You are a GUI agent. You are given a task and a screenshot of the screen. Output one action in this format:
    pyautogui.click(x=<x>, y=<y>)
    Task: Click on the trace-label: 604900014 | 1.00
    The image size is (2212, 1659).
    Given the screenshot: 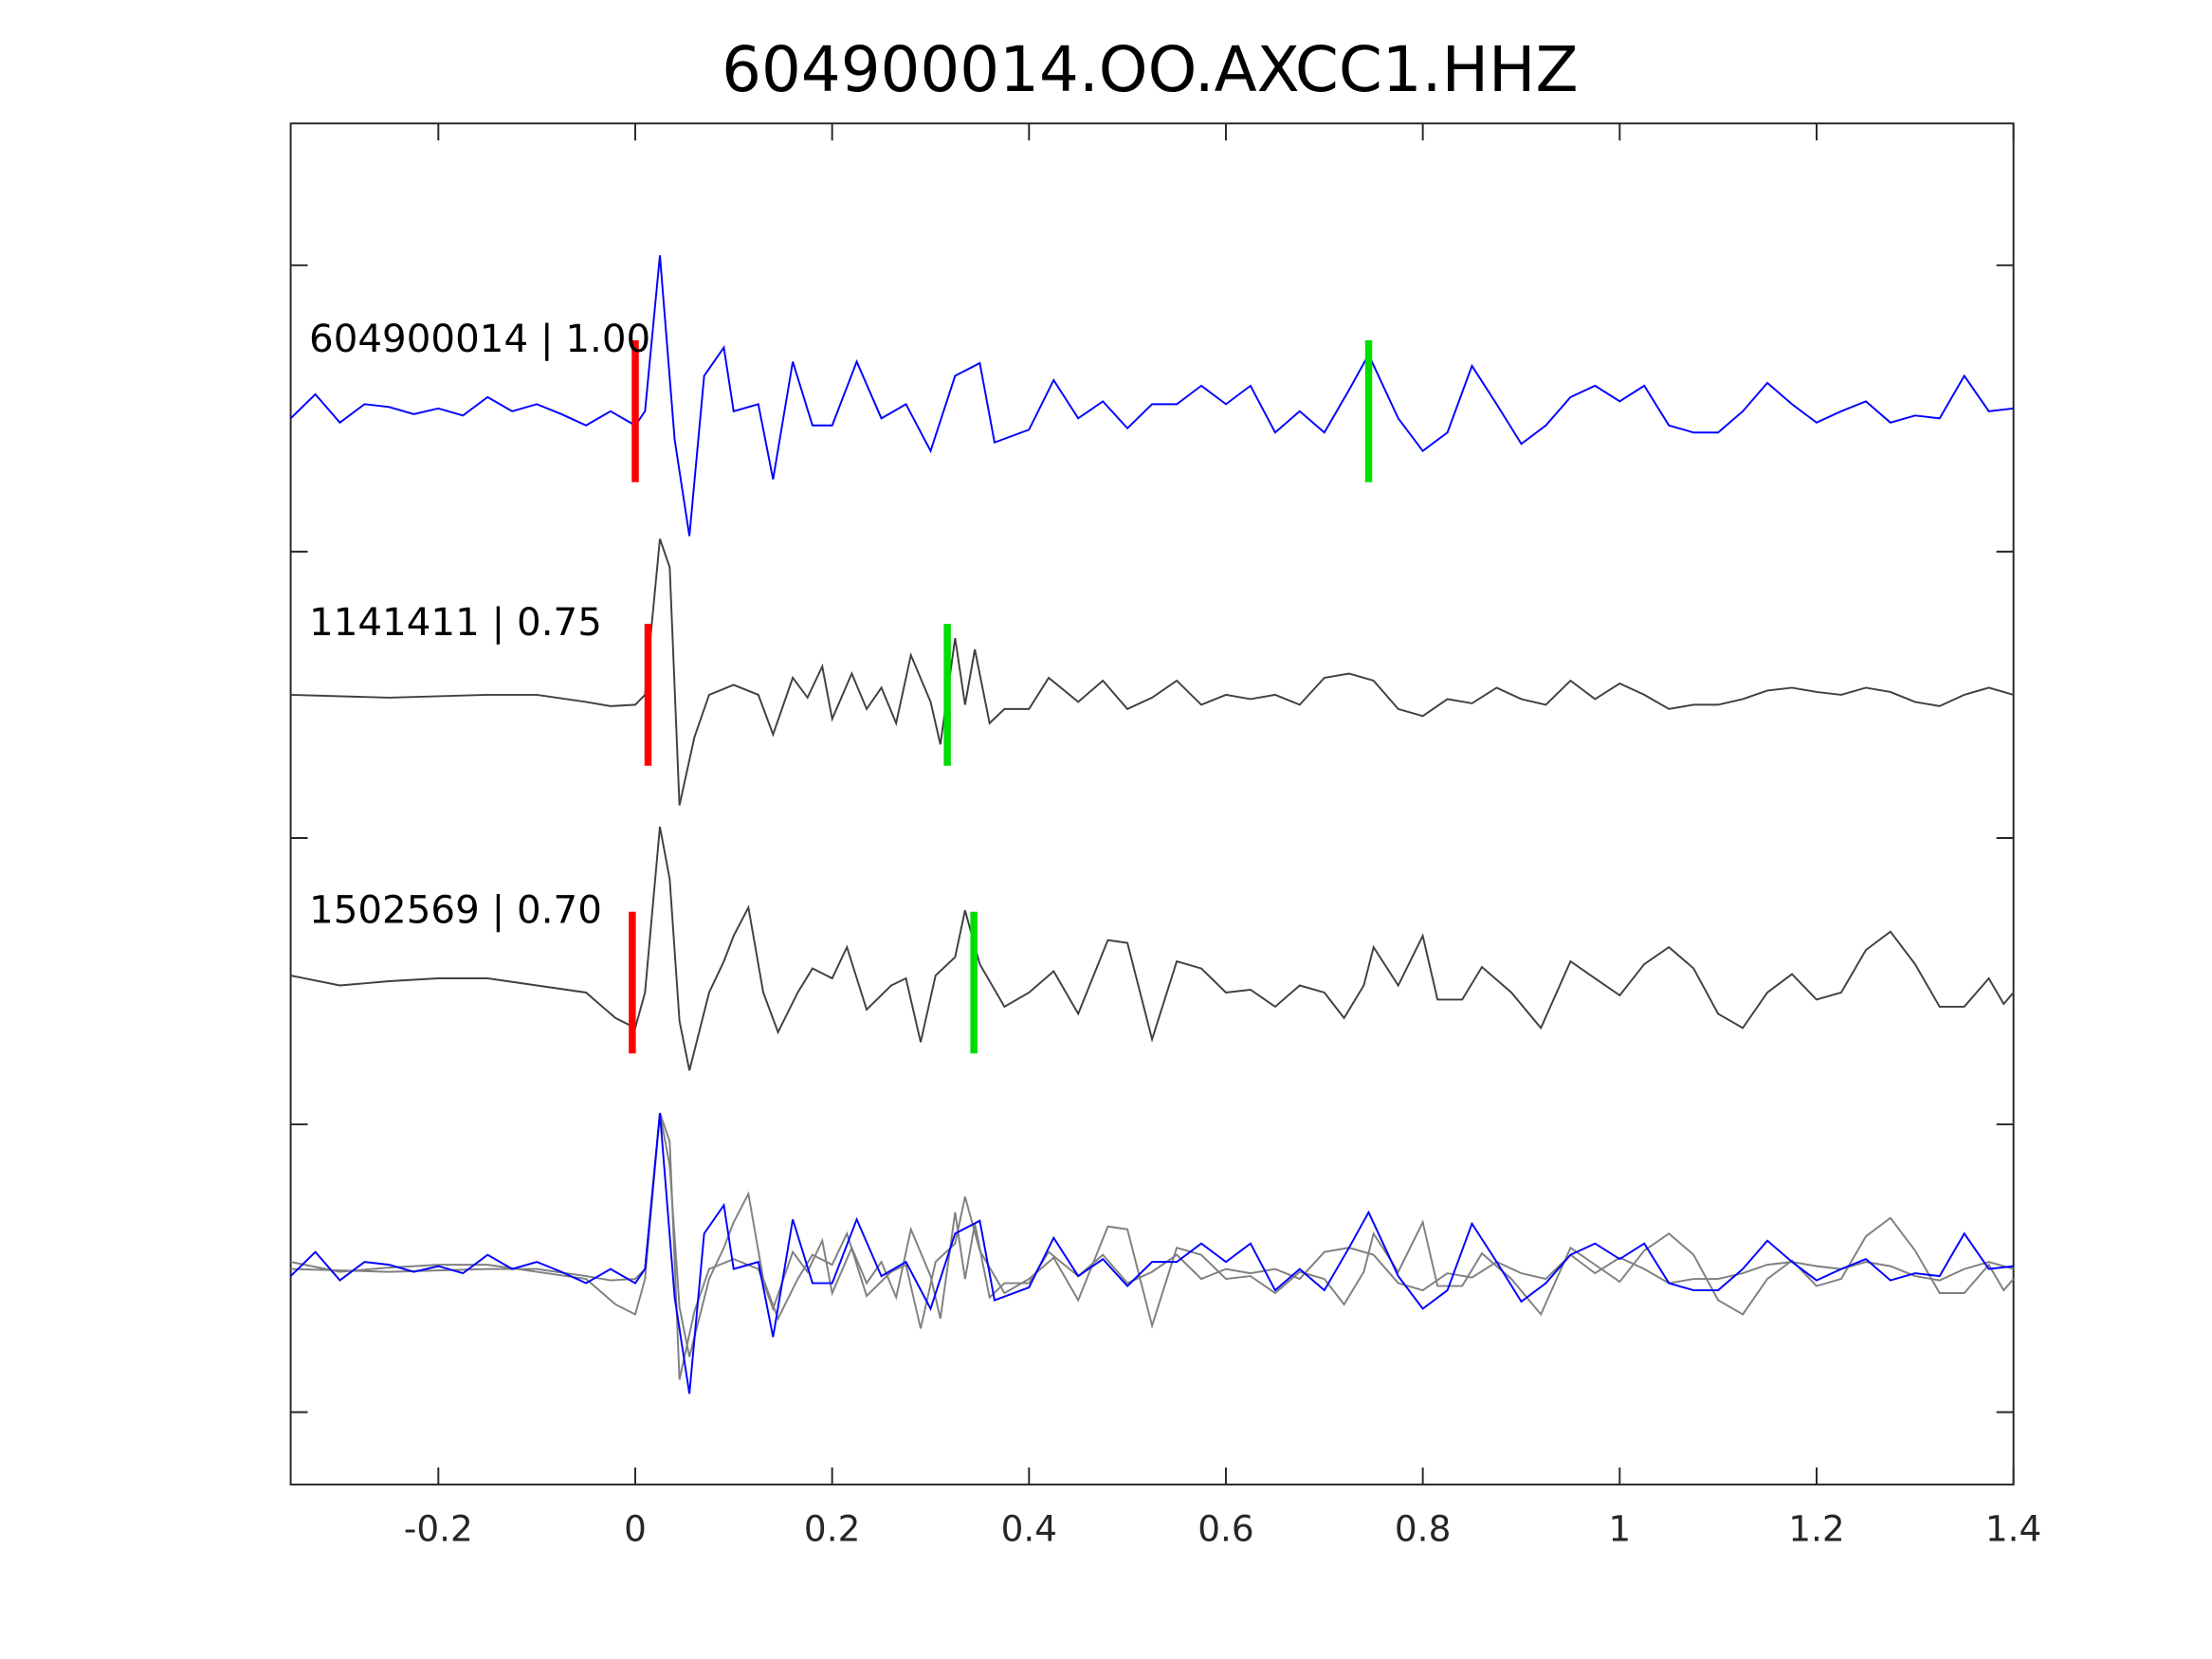 What is the action you would take?
    pyautogui.click(x=479, y=339)
    